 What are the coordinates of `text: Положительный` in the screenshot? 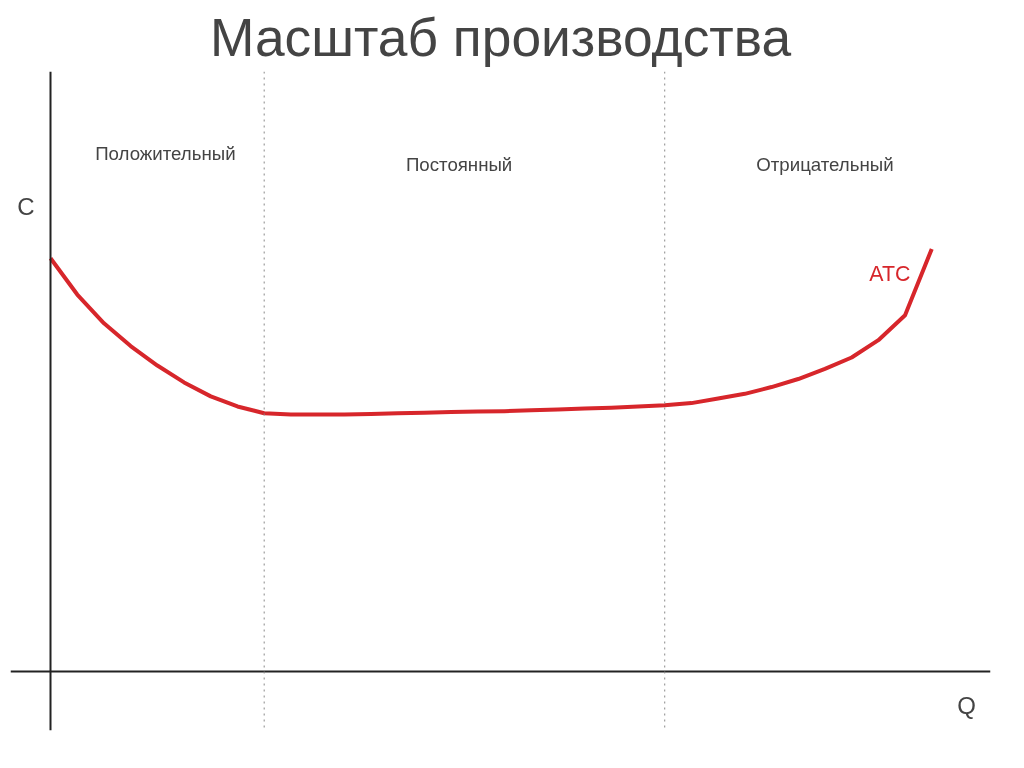 It's located at (165, 154).